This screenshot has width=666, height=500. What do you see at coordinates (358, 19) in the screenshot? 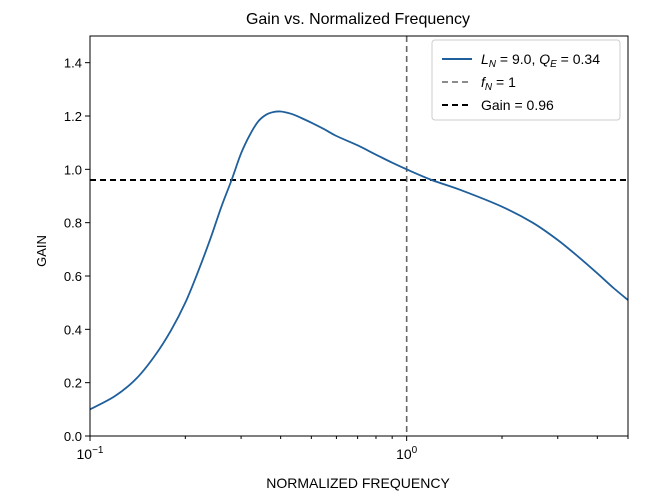
I see `chart-title: Gain vs. Normalized Frequency` at bounding box center [358, 19].